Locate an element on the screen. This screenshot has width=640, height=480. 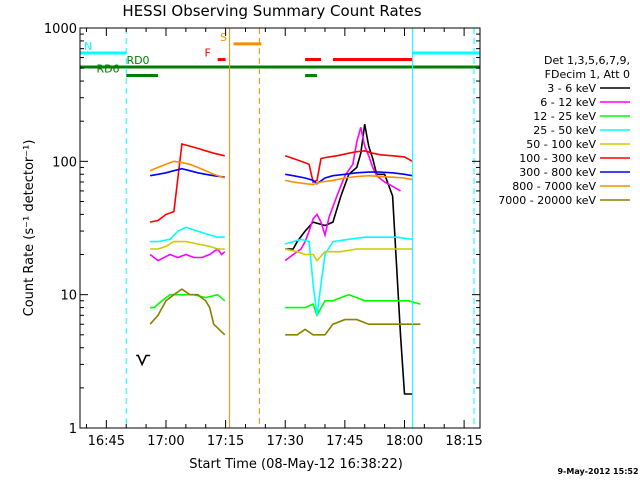
x-tick-label-2: 17:15 is located at coordinates (225, 441).